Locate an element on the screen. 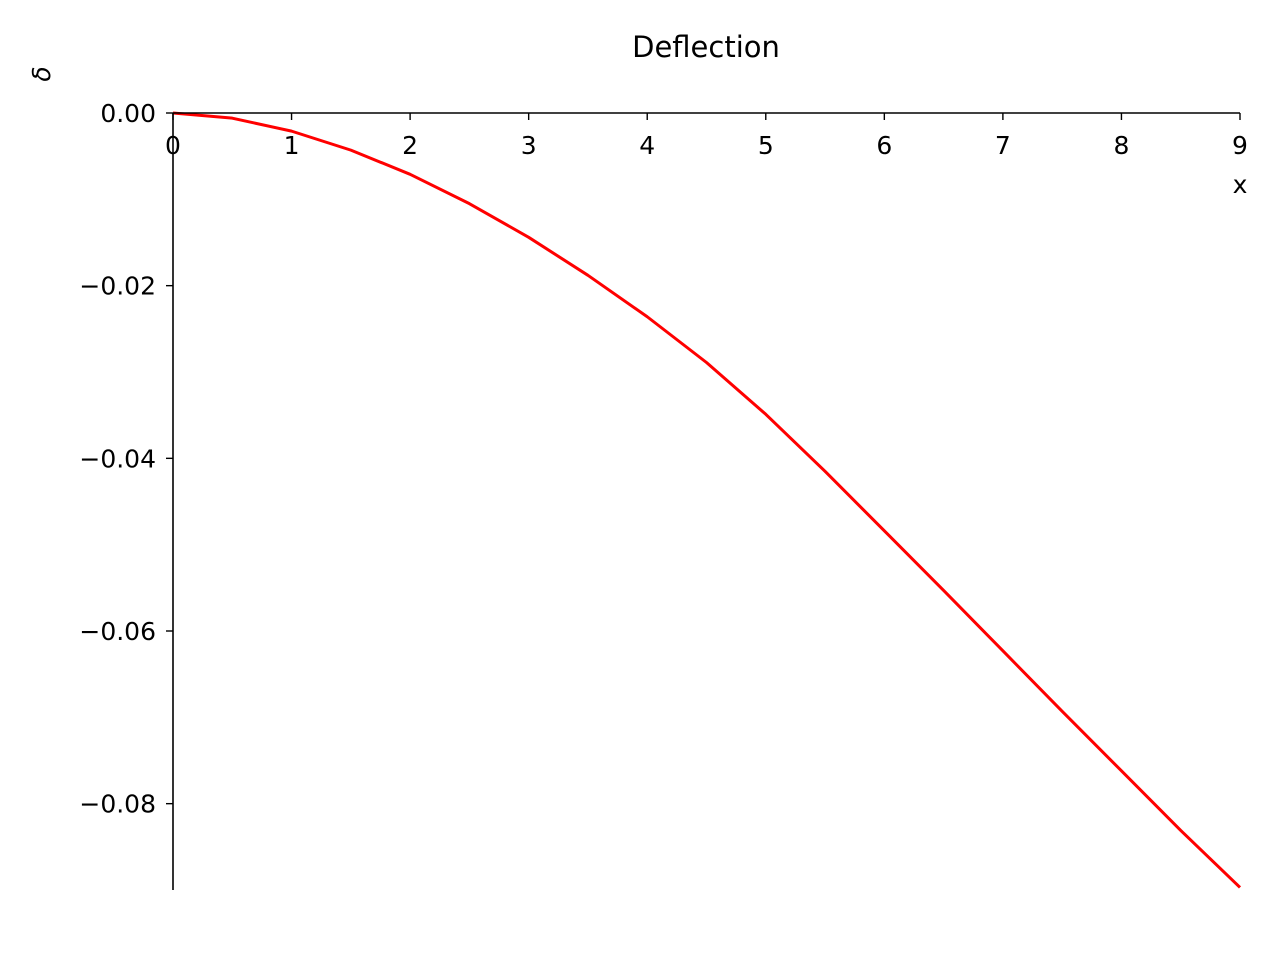 The image size is (1280, 960). x-tick-label-7: 7 is located at coordinates (1003, 145).